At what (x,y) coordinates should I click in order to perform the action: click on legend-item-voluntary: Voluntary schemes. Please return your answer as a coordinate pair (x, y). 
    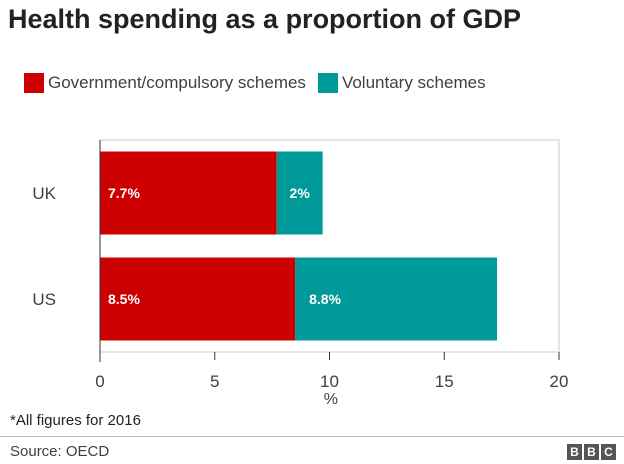
    Looking at the image, I should click on (401, 83).